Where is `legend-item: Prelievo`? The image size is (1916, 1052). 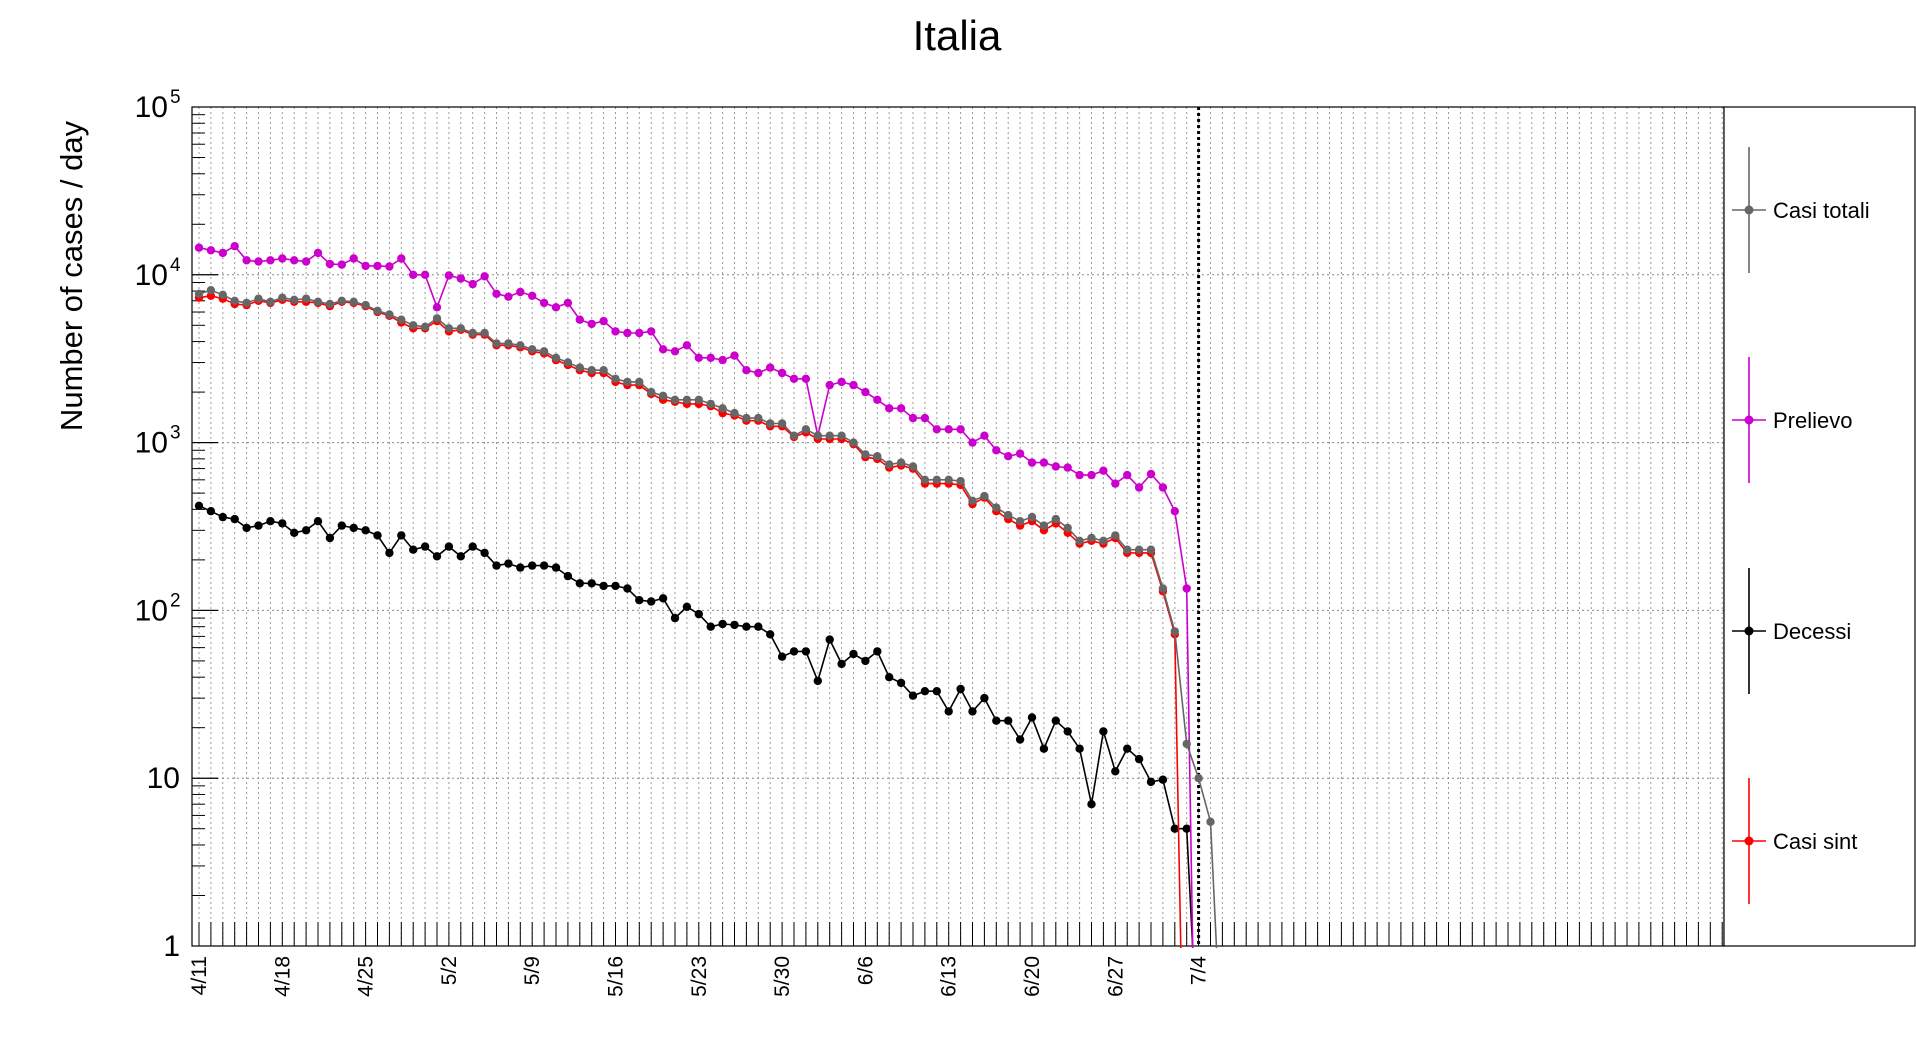 legend-item: Prelievo is located at coordinates (1792, 420).